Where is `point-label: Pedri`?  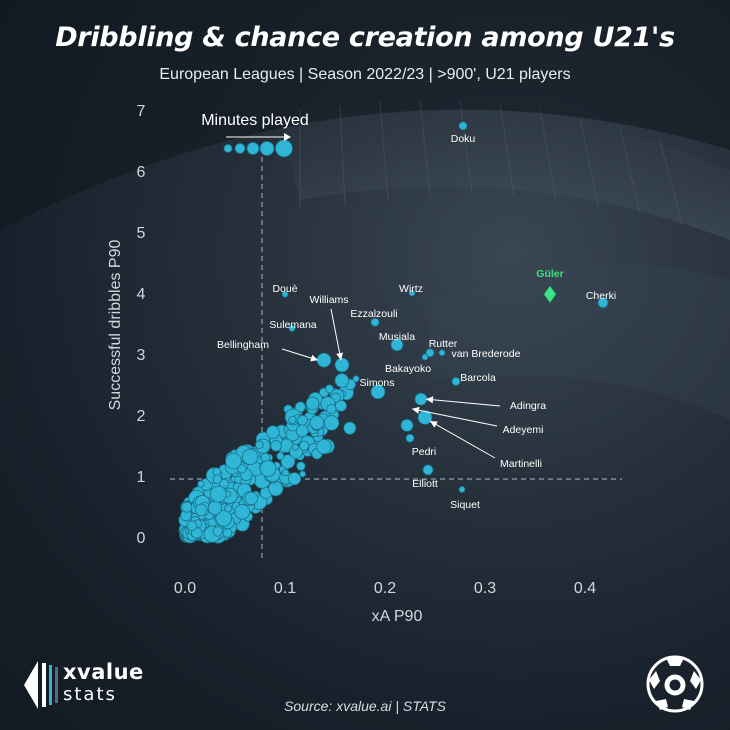
point-label: Pedri is located at coordinates (424, 452).